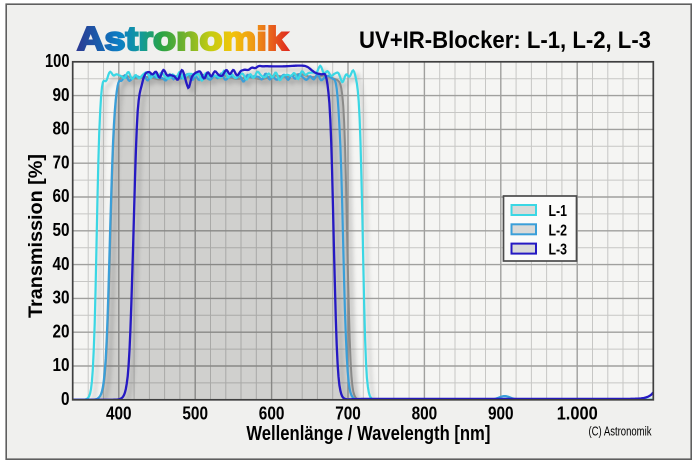  What do you see at coordinates (61, 330) in the screenshot?
I see `svg-text: 20` at bounding box center [61, 330].